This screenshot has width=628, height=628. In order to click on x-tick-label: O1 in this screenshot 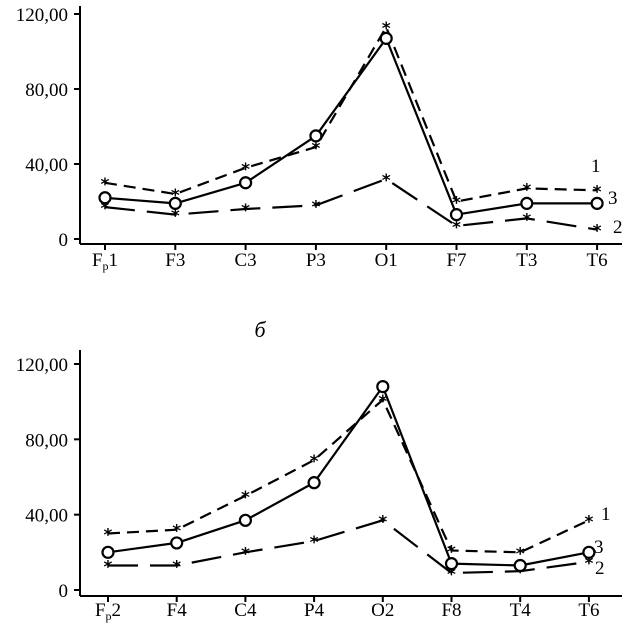, I will do `click(386, 260)`.